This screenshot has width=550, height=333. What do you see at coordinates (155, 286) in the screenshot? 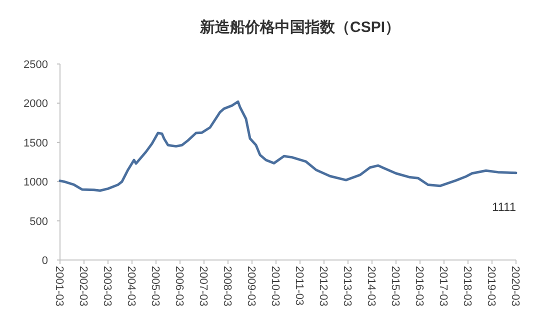
I see `x-tick-label: 2005-03` at bounding box center [155, 286].